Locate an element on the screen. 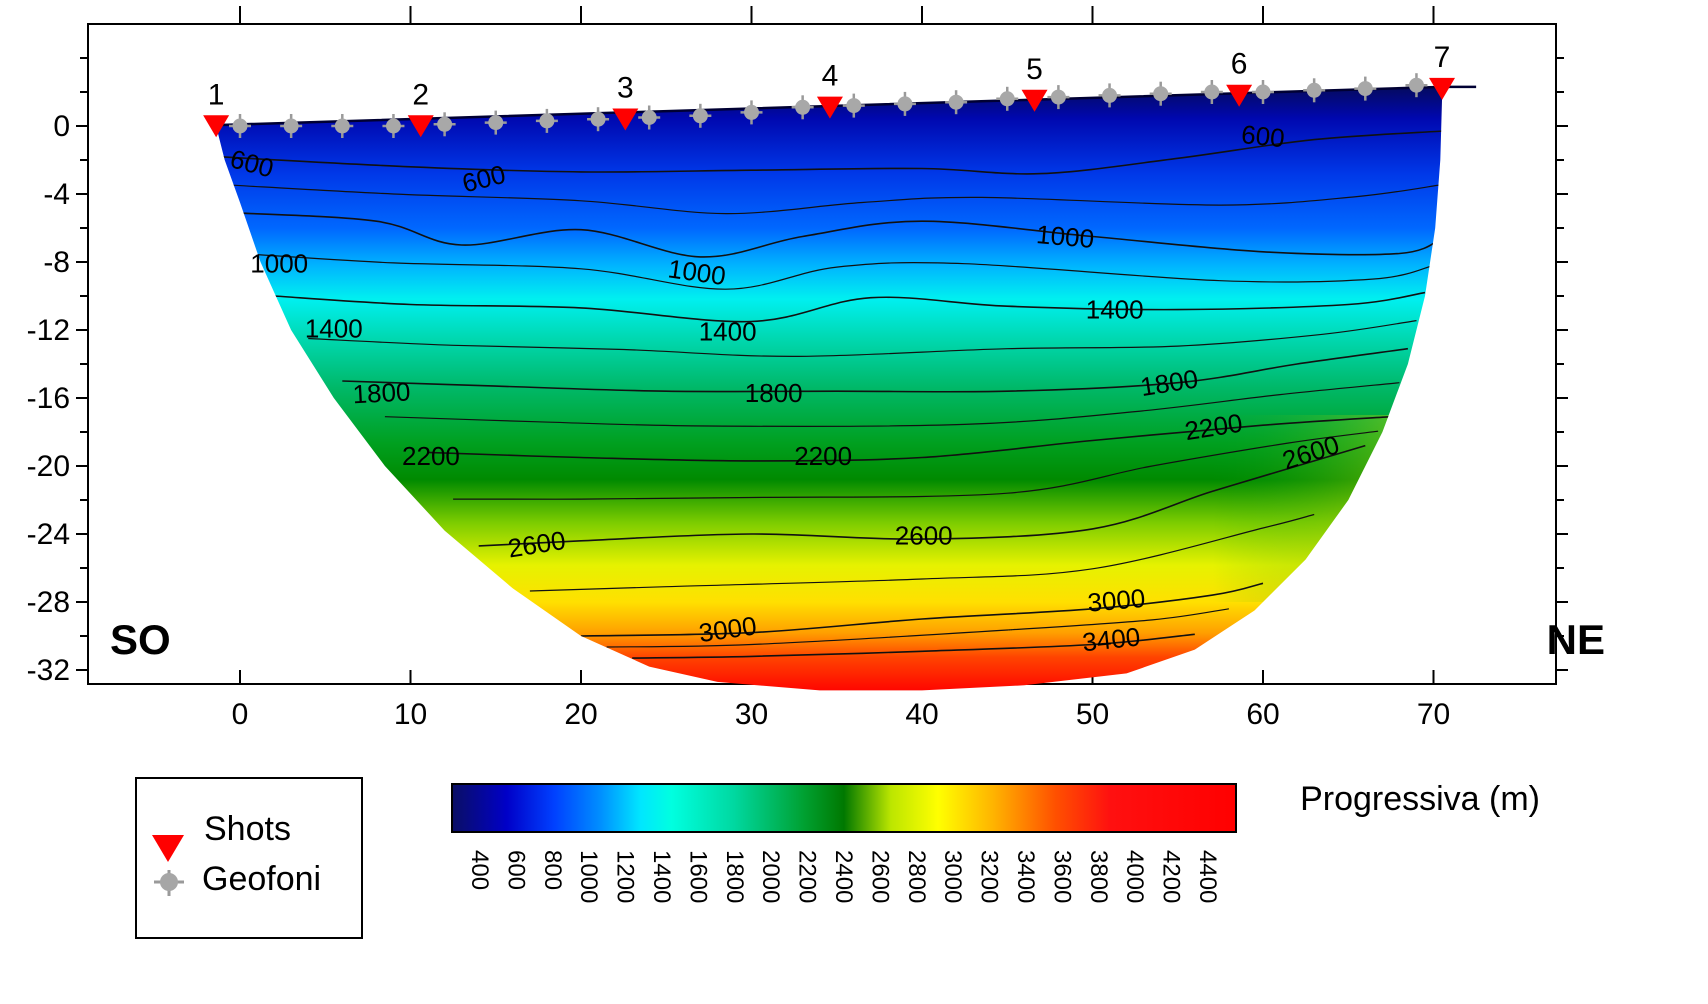 Image resolution: width=1708 pixels, height=1004 pixels. colorbar-tick-label: 2800 is located at coordinates (916, 876).